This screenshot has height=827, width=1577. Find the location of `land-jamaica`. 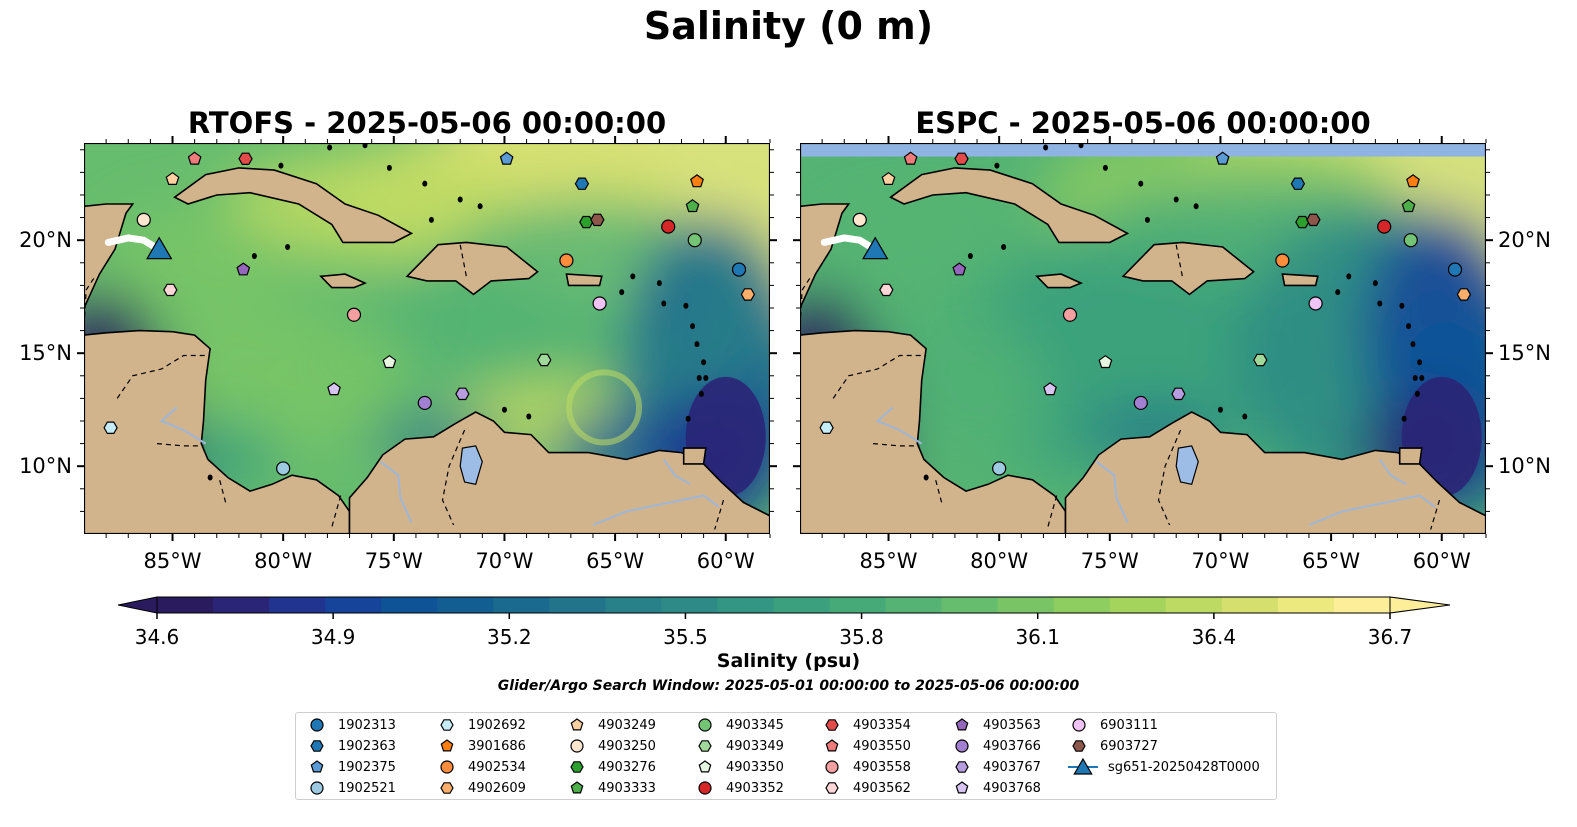

land-jamaica is located at coordinates (343, 281).